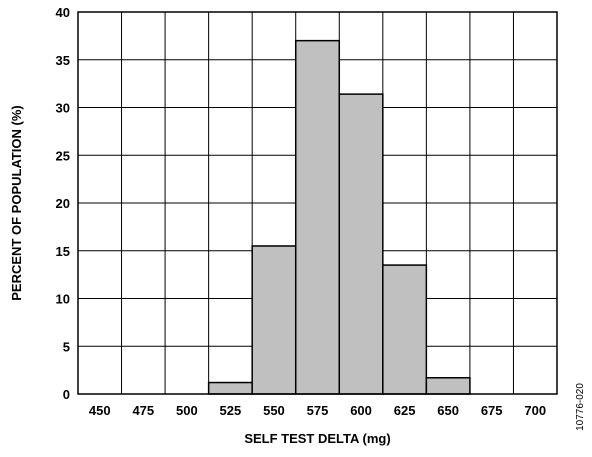  I want to click on y-tick-label: 20, so click(63, 203).